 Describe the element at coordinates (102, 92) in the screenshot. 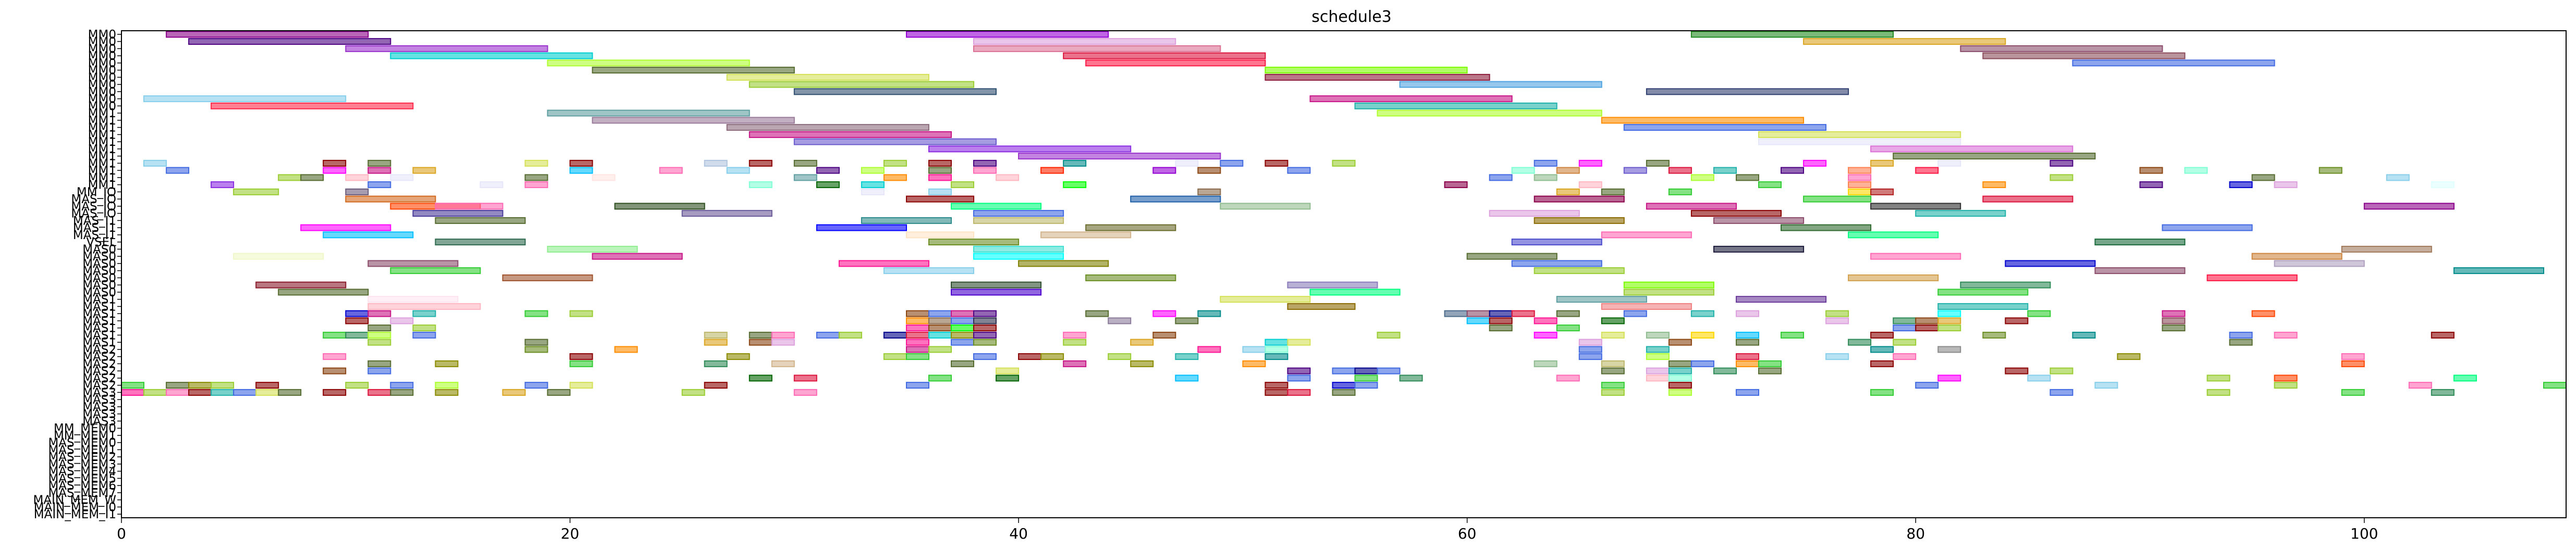

I see `y-tick-label-8: MM0` at that location.